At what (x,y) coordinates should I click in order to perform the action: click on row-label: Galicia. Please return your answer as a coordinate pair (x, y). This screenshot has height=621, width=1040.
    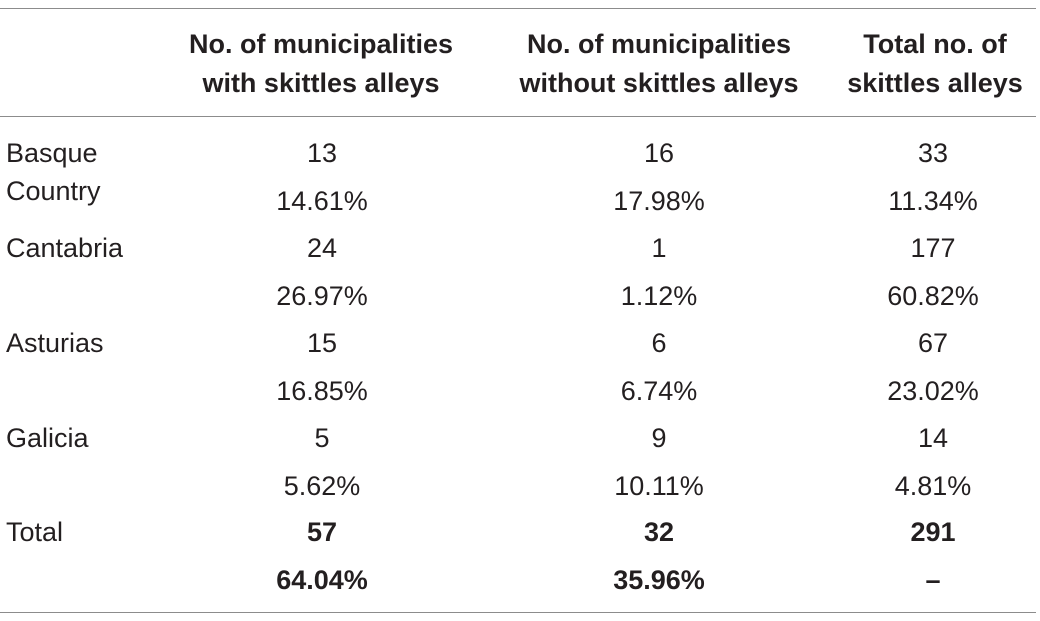
    Looking at the image, I should click on (47, 438).